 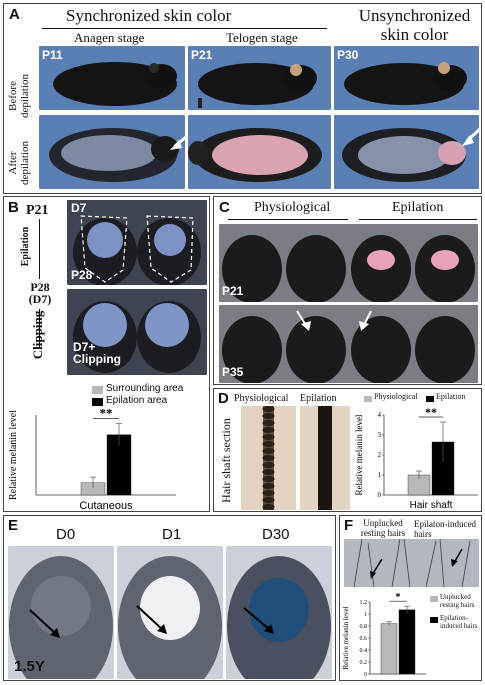 What do you see at coordinates (348, 263) in the screenshot?
I see `photo-c-p21: P21` at bounding box center [348, 263].